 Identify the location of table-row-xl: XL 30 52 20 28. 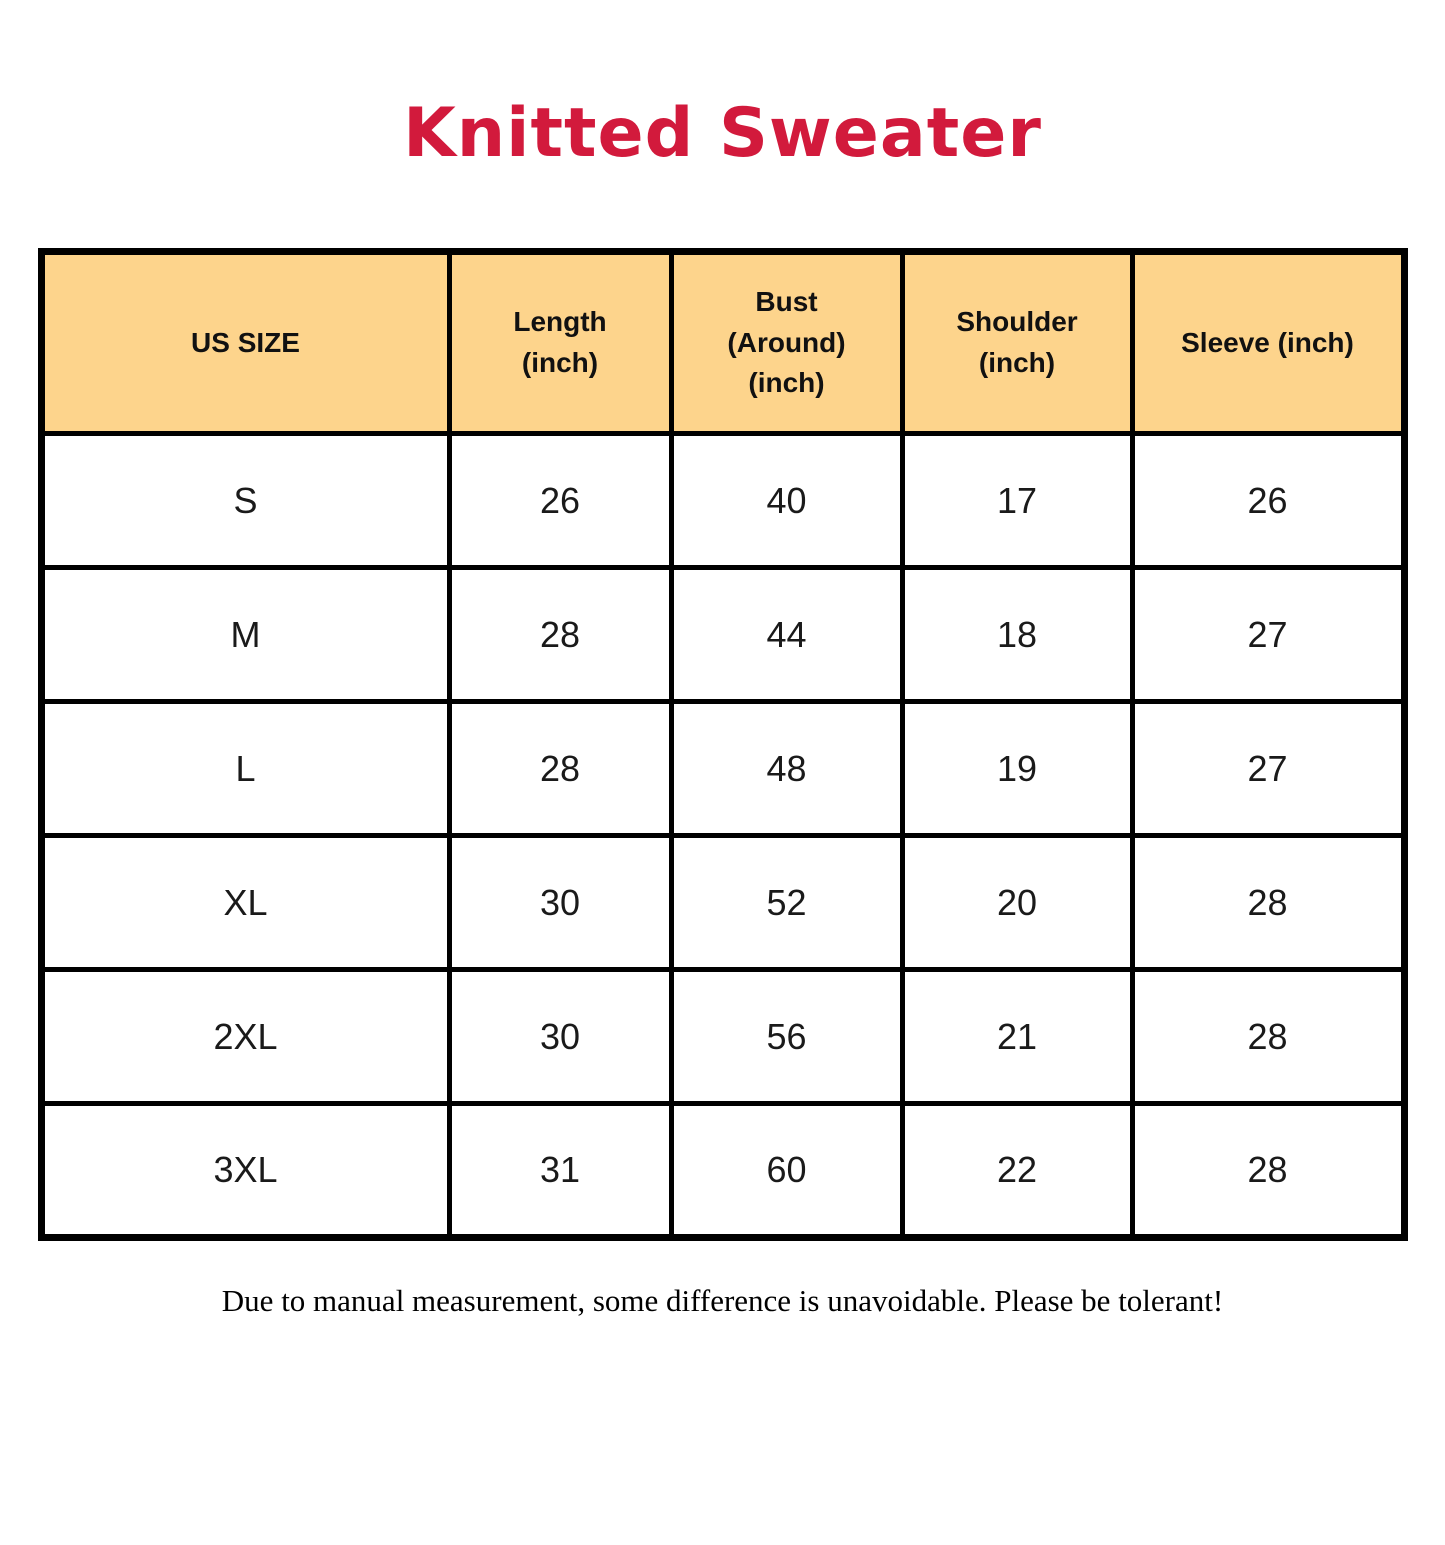
(722, 902).